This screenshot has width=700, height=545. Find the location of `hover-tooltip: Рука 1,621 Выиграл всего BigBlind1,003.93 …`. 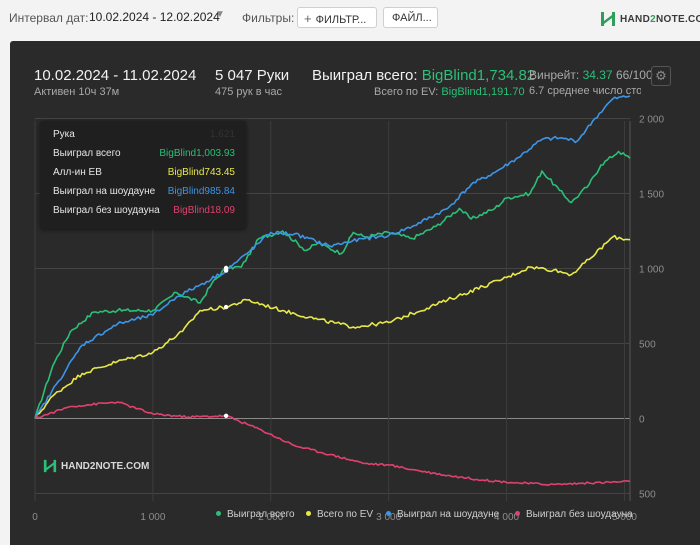

hover-tooltip: Рука 1,621 Выиграл всего BigBlind1,003.93 … is located at coordinates (143, 175).